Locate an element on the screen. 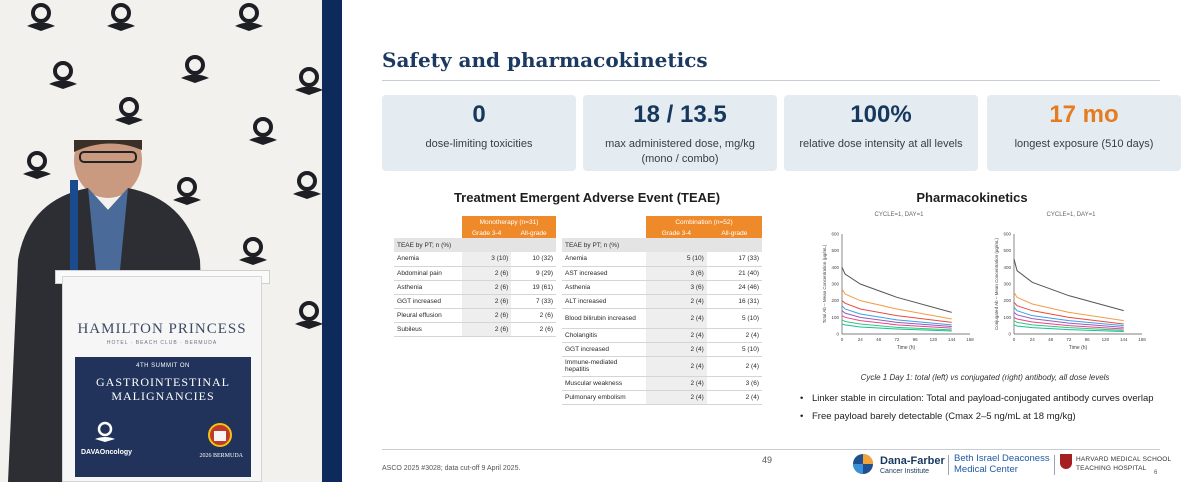 The width and height of the screenshot is (1199, 482). allgrade-cell: 17 (33) is located at coordinates (734, 259).